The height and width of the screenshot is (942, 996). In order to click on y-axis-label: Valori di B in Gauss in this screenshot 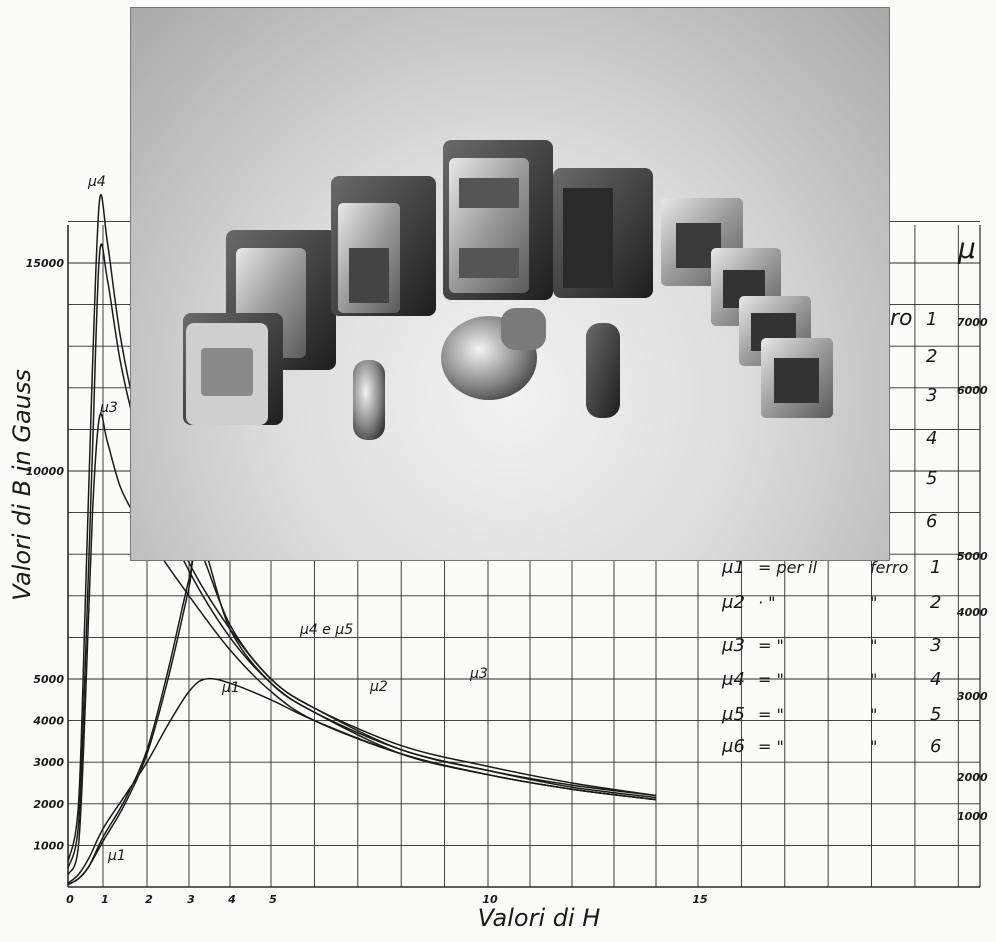, I will do `click(22, 485)`.